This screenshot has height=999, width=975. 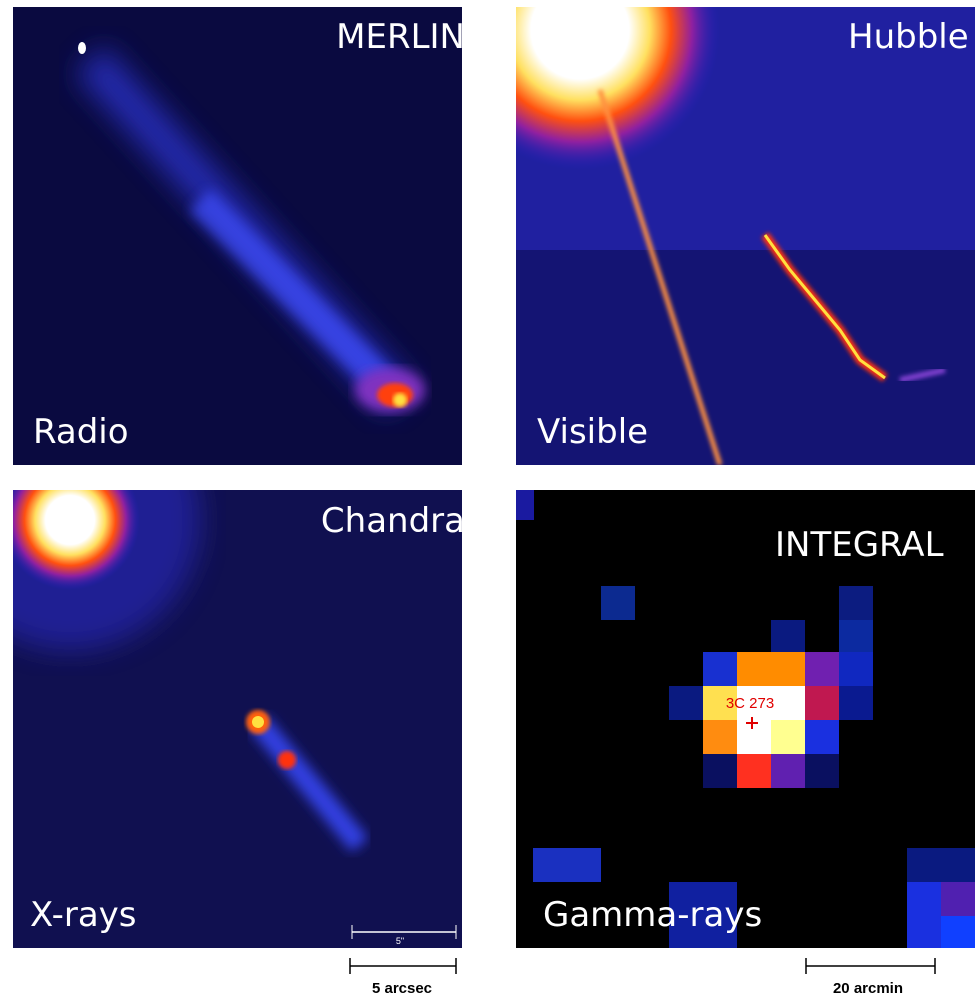 I want to click on inner-scale-label: 5", so click(x=400, y=941).